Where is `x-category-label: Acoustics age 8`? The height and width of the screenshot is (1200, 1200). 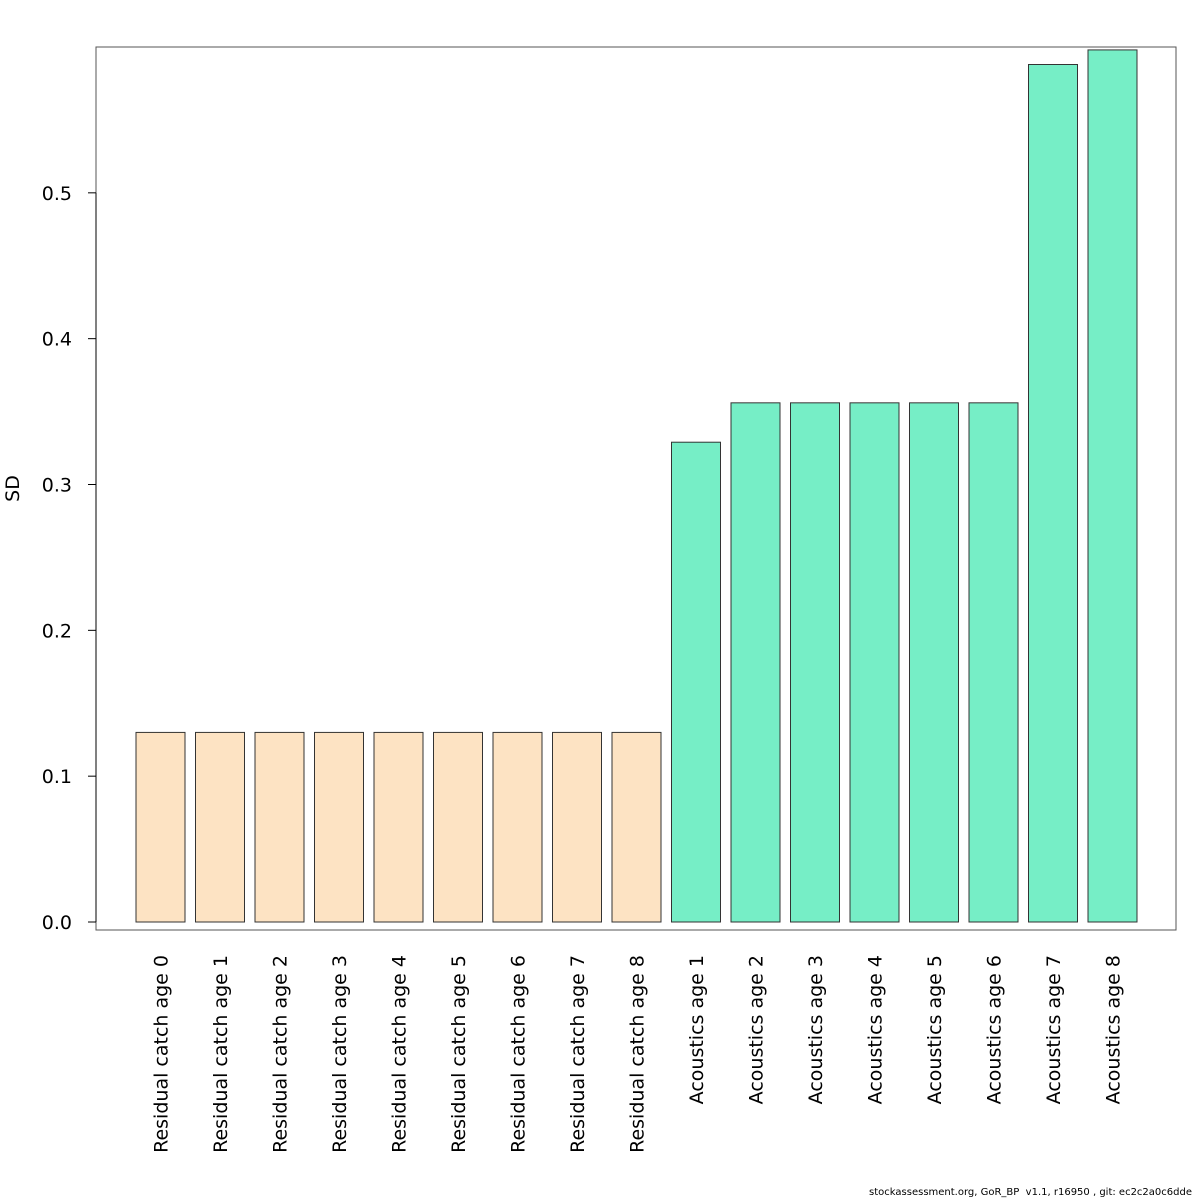 x-category-label: Acoustics age 8 is located at coordinates (1114, 1029).